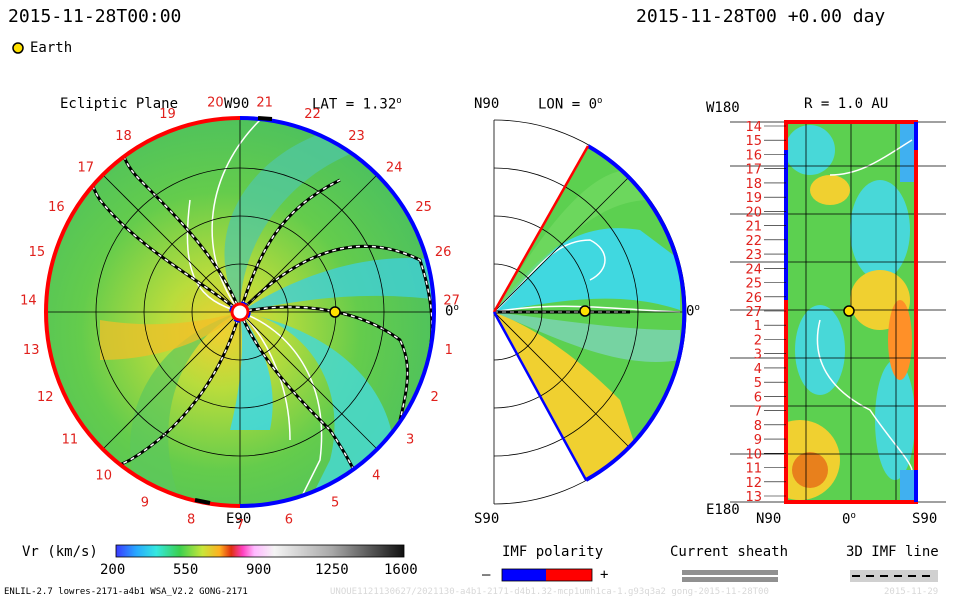  What do you see at coordinates (289, 519) in the screenshot?
I see `carrington-label-6: 6` at bounding box center [289, 519].